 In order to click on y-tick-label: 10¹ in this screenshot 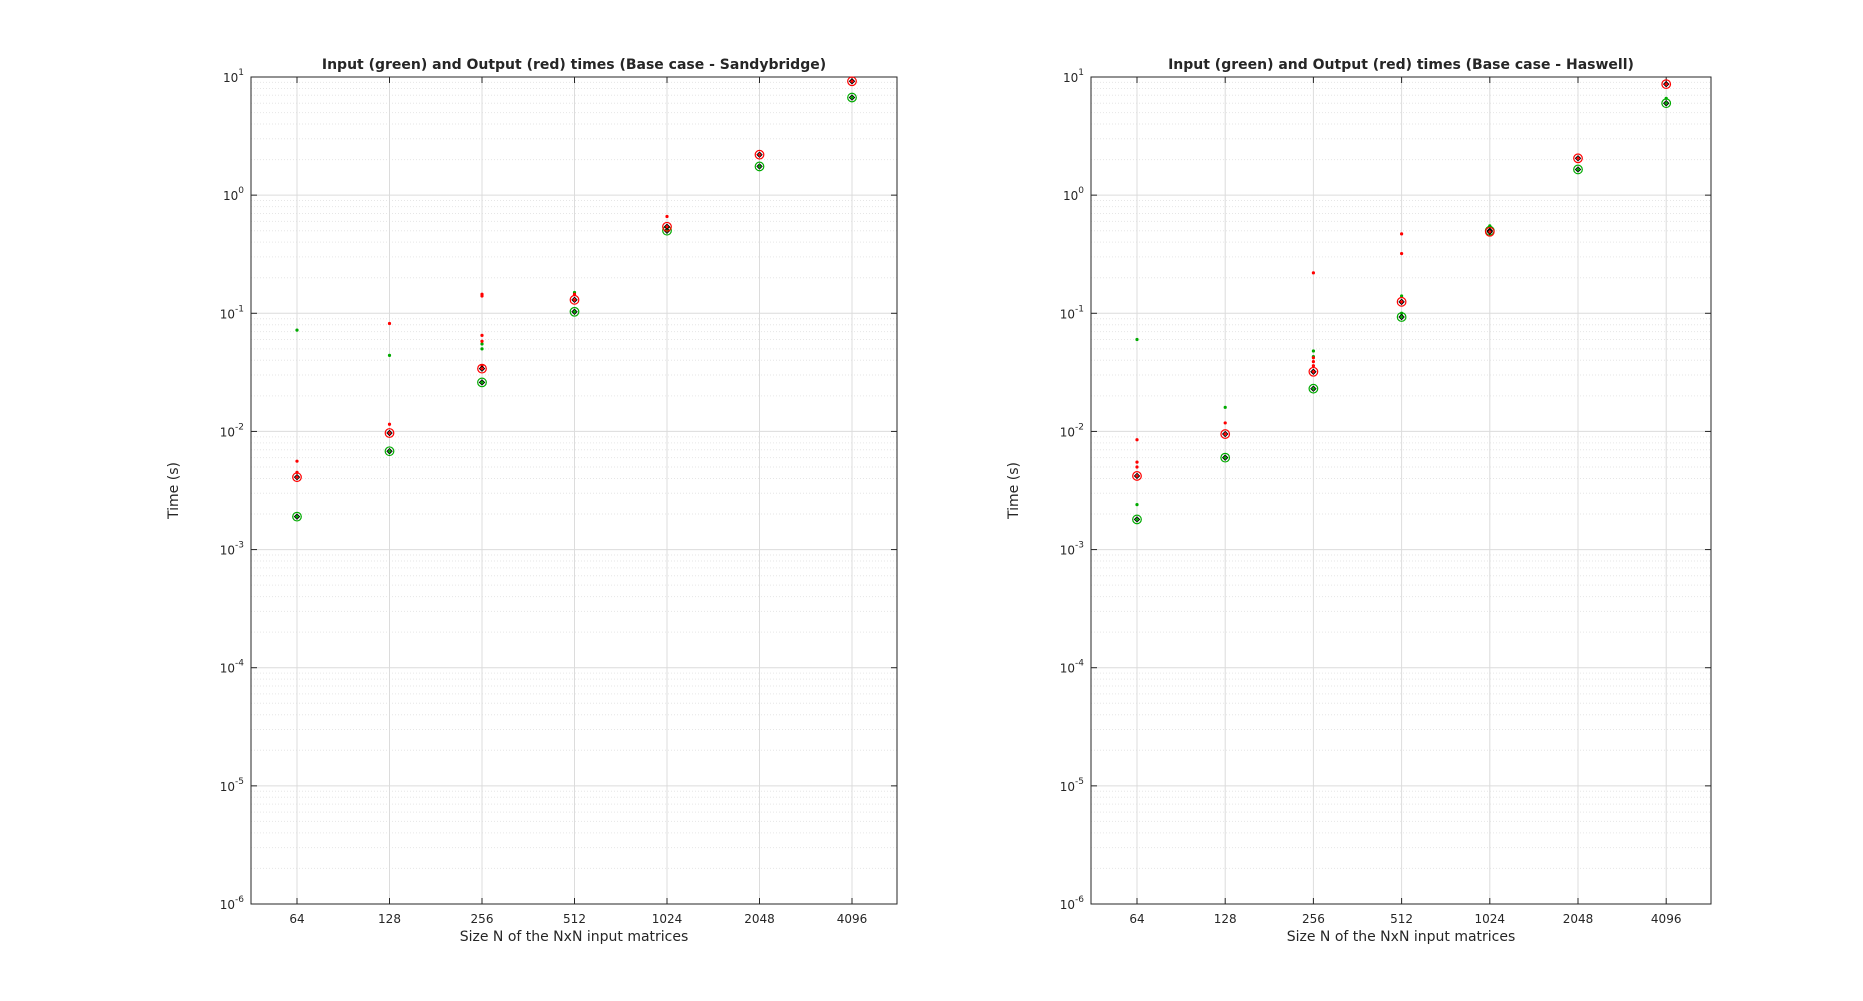, I will do `click(1073, 76)`.